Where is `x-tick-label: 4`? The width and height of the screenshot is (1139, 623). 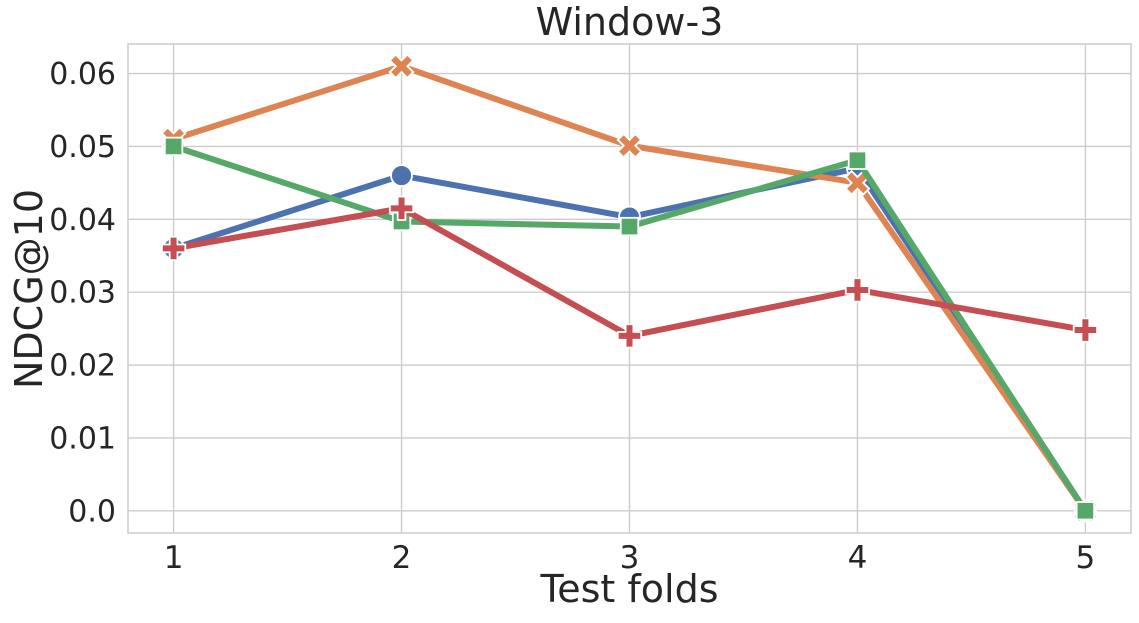 x-tick-label: 4 is located at coordinates (858, 558).